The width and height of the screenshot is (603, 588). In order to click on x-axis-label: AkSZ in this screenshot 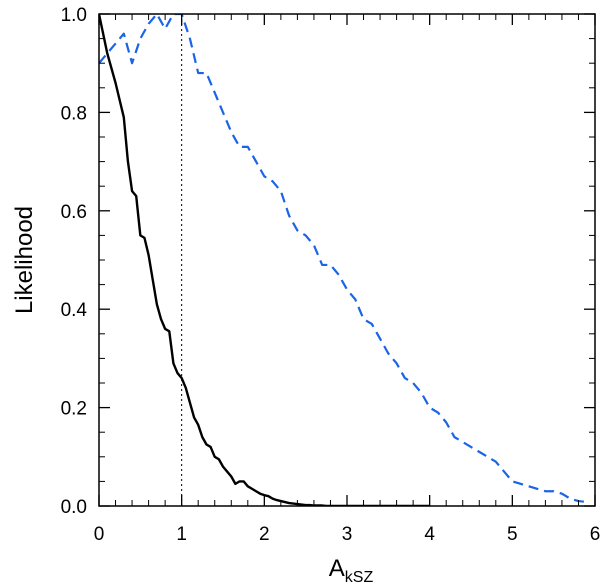, I will do `click(351, 570)`.